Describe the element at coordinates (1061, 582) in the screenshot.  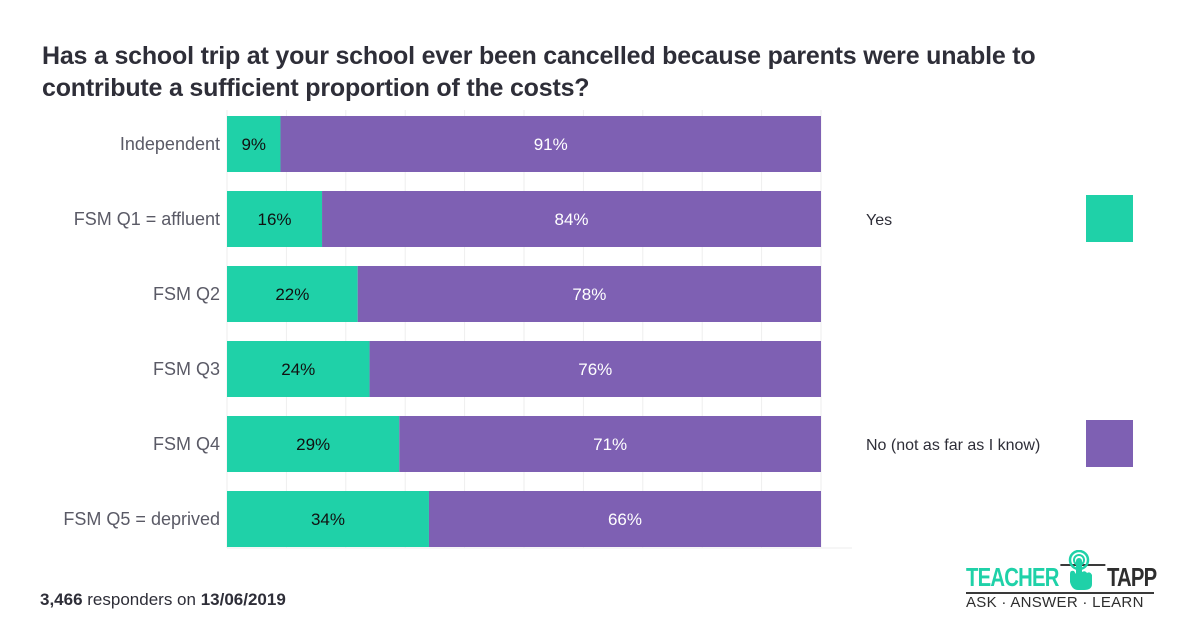
I see `teachertapp-logo: TEACHER TAPP ASK · ANSWER · LEARN` at that location.